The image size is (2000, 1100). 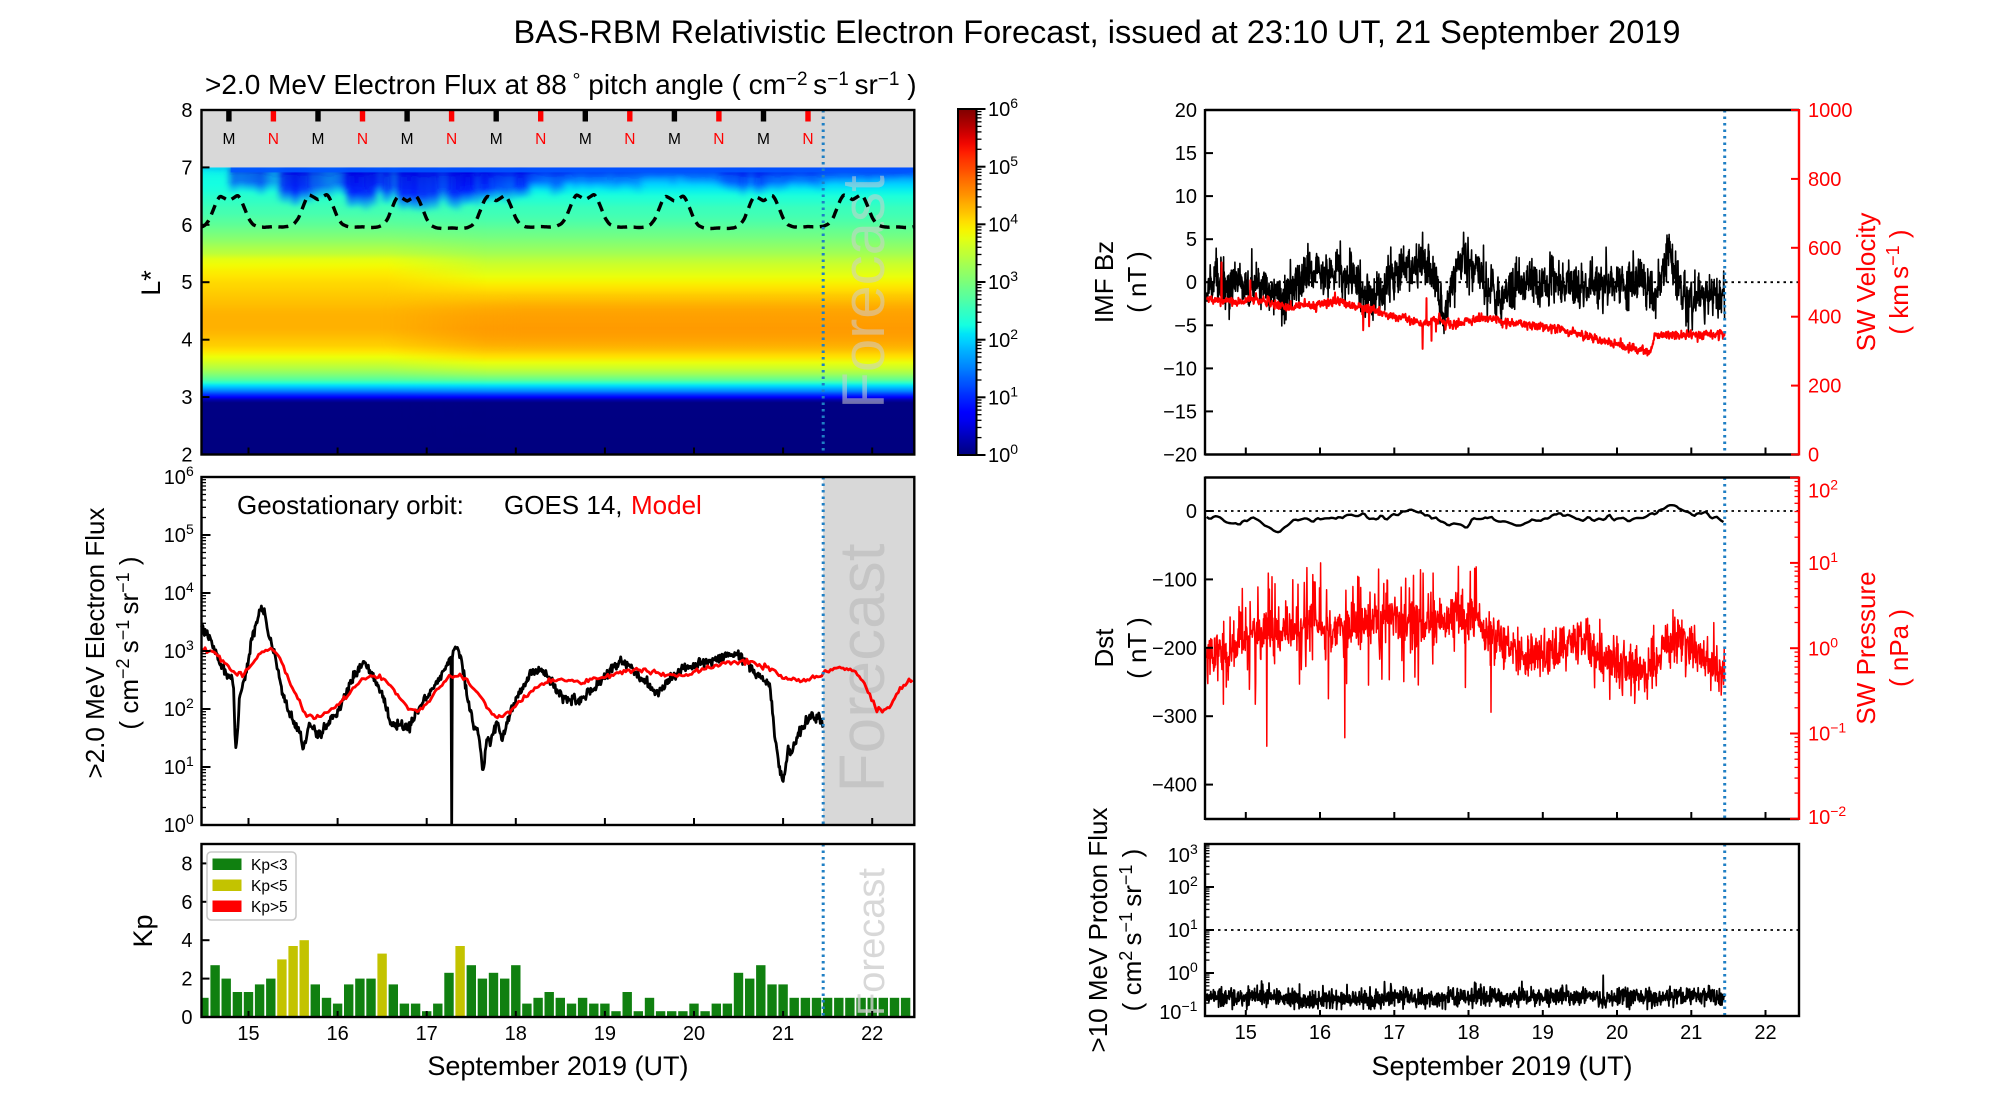 I want to click on svg-text: 7, so click(x=186, y=168).